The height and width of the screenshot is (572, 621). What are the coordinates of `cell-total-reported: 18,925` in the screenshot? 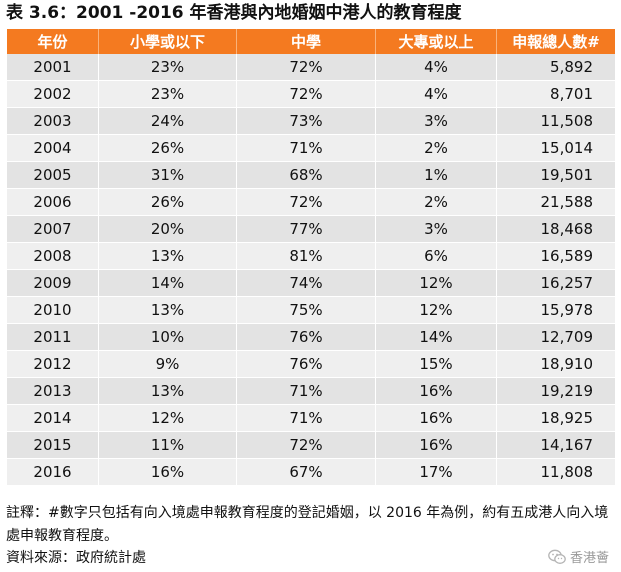 It's located at (556, 418).